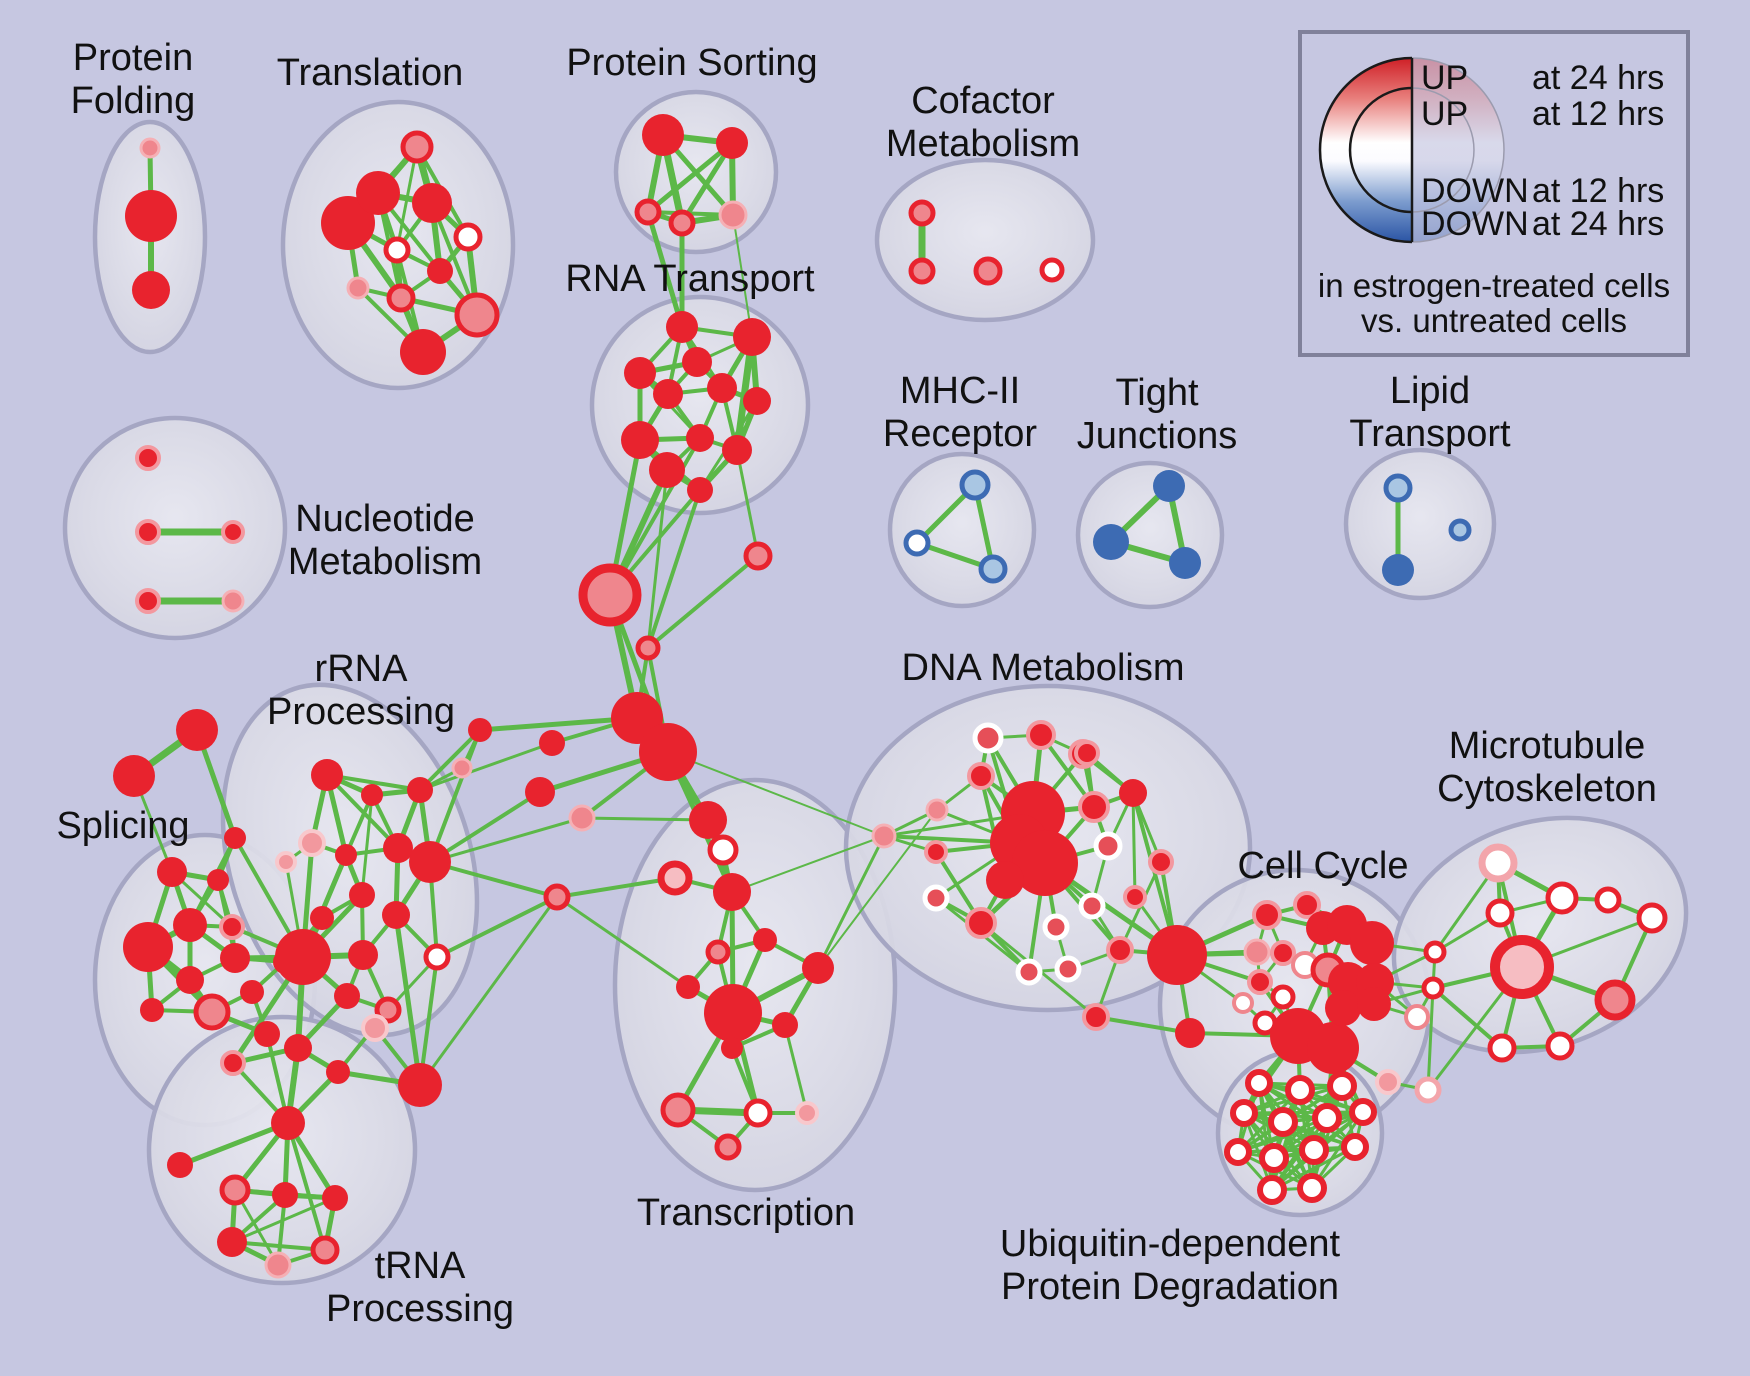 This screenshot has width=1750, height=1376. I want to click on label-protein-folding: Protein Folding, so click(133, 79).